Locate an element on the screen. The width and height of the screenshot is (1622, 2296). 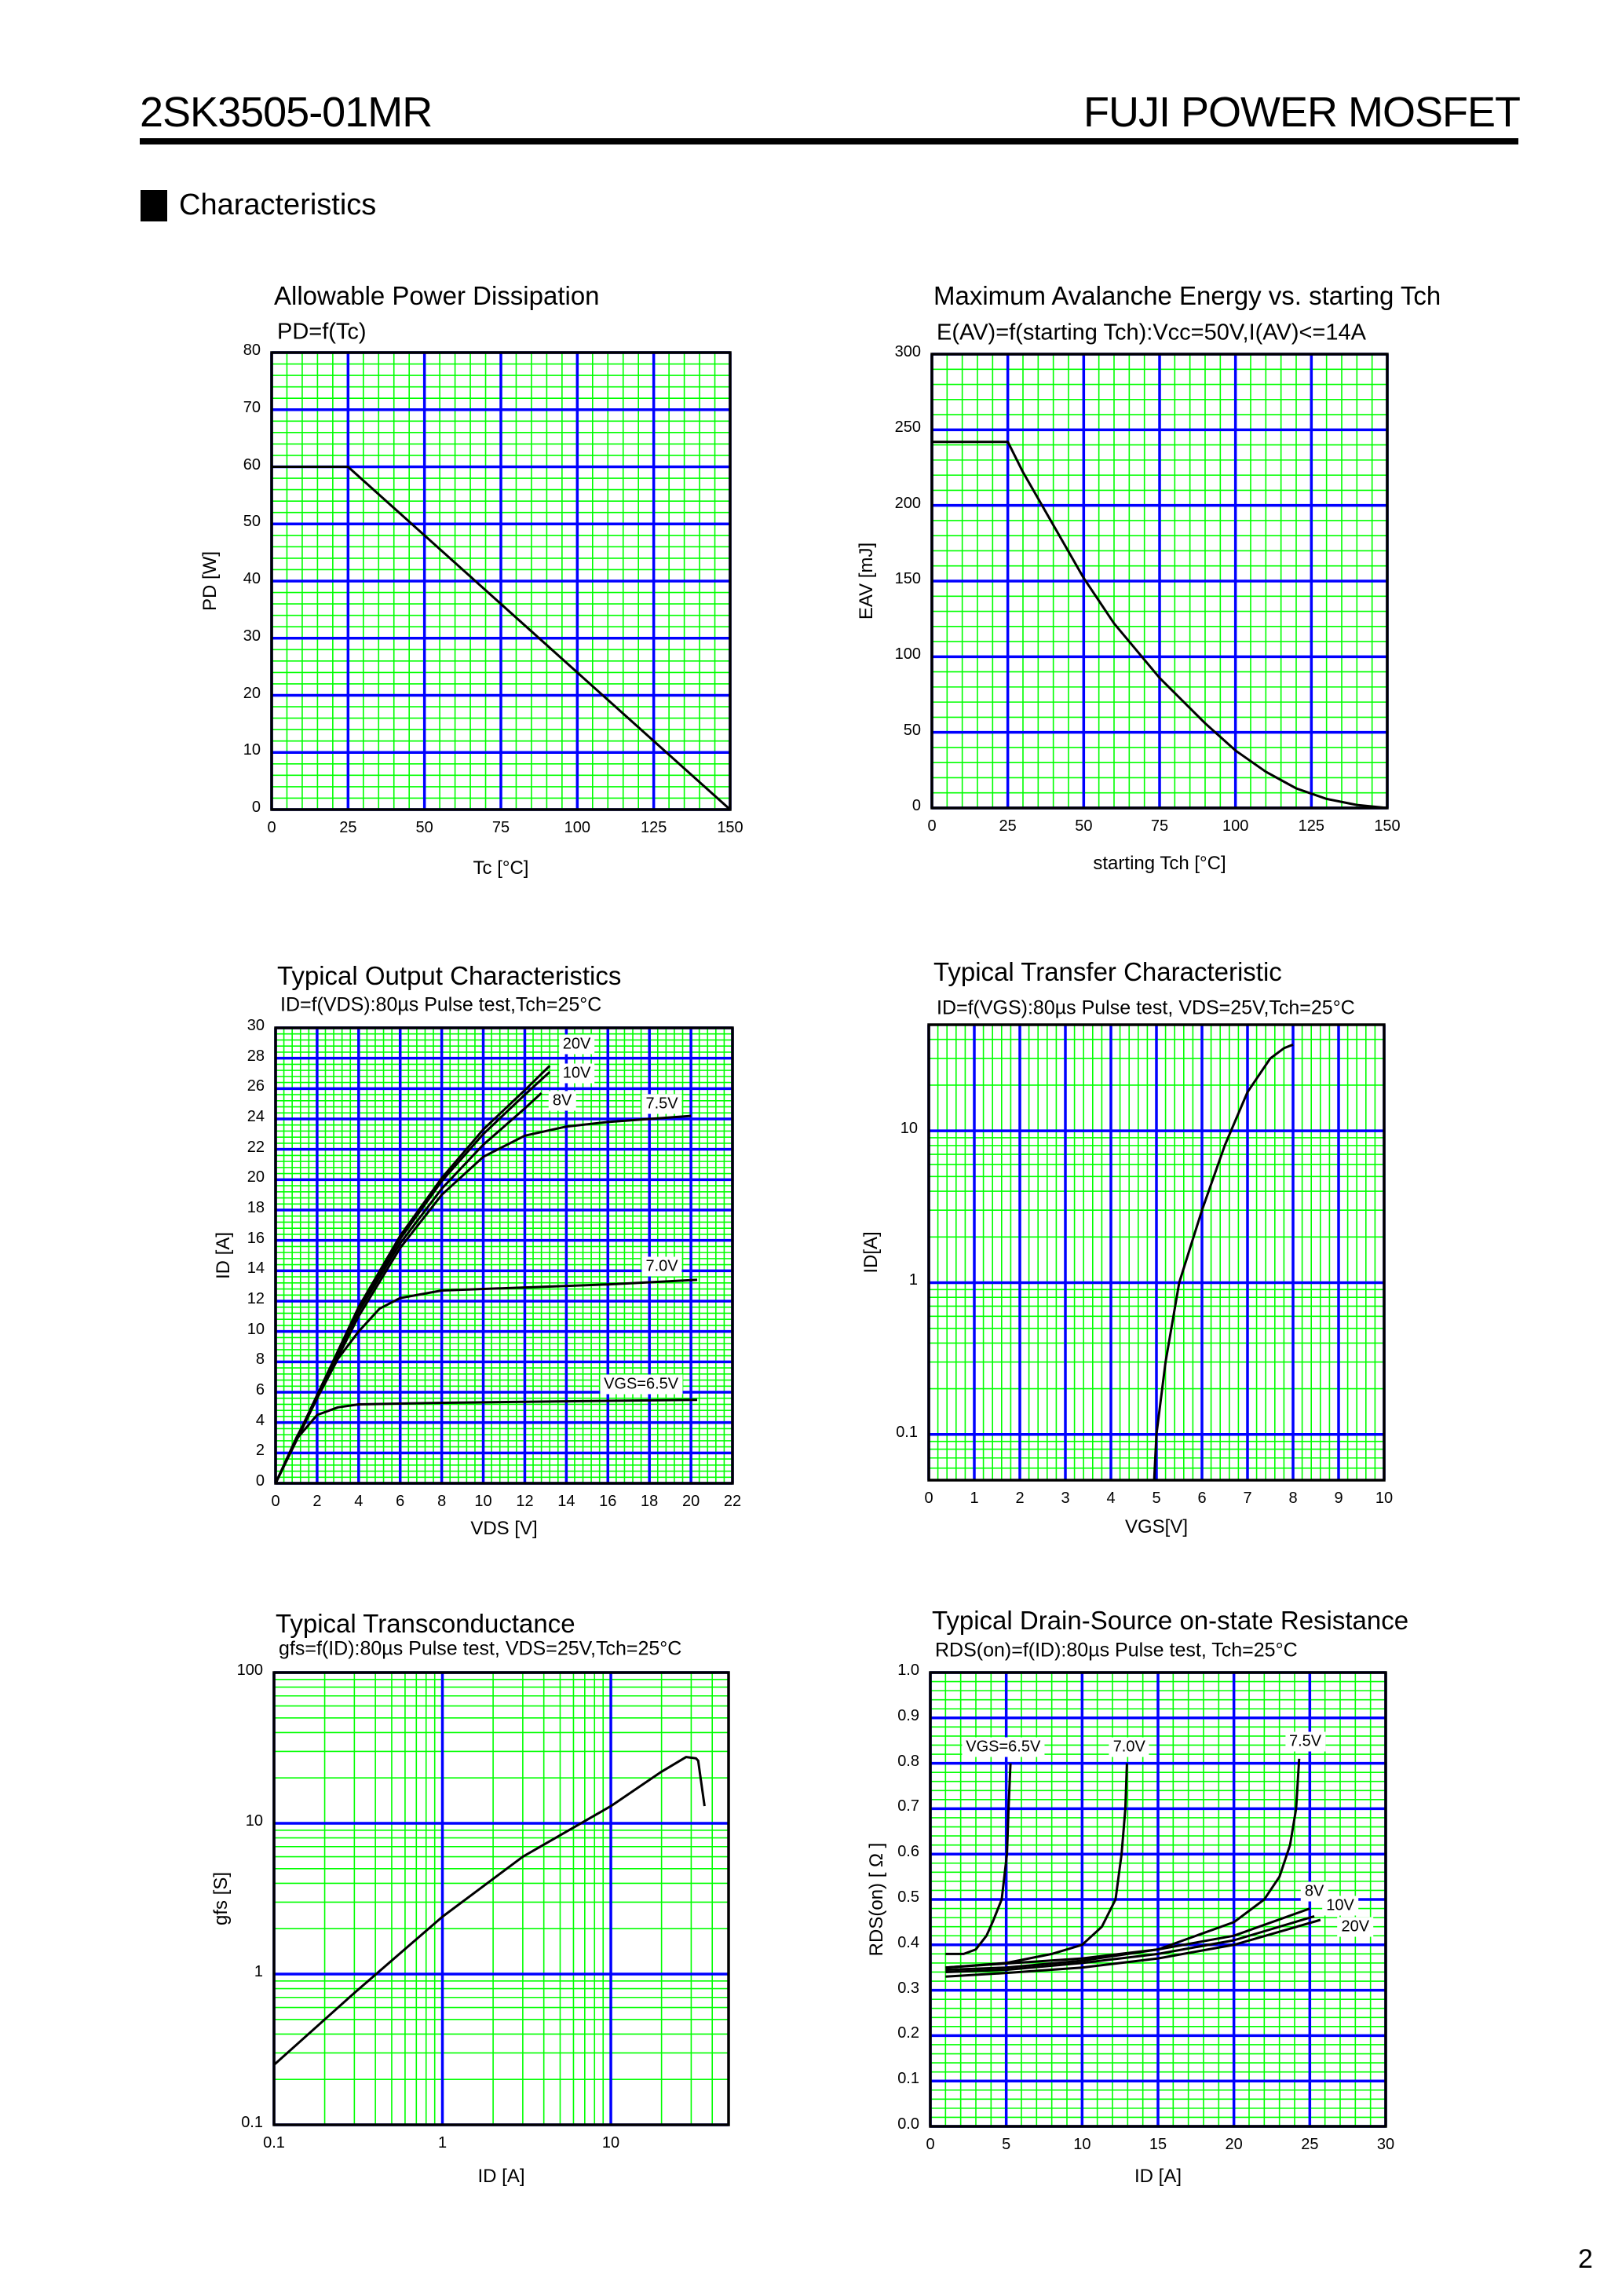
curve-label: 20V is located at coordinates (1355, 1927).